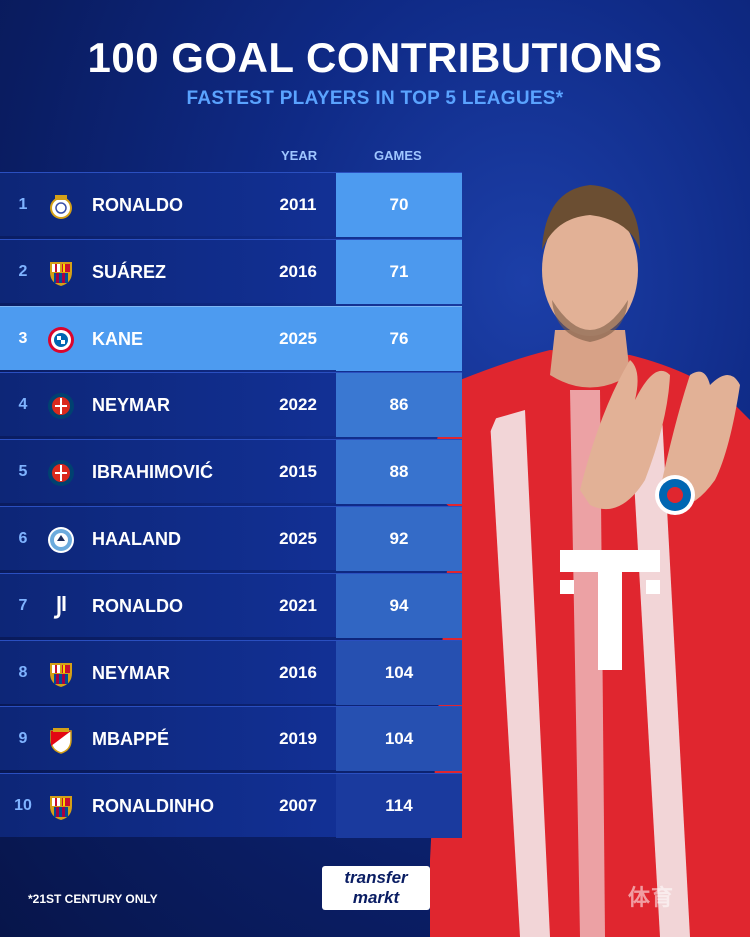 The width and height of the screenshot is (750, 937). I want to click on rank: 3, so click(23, 338).